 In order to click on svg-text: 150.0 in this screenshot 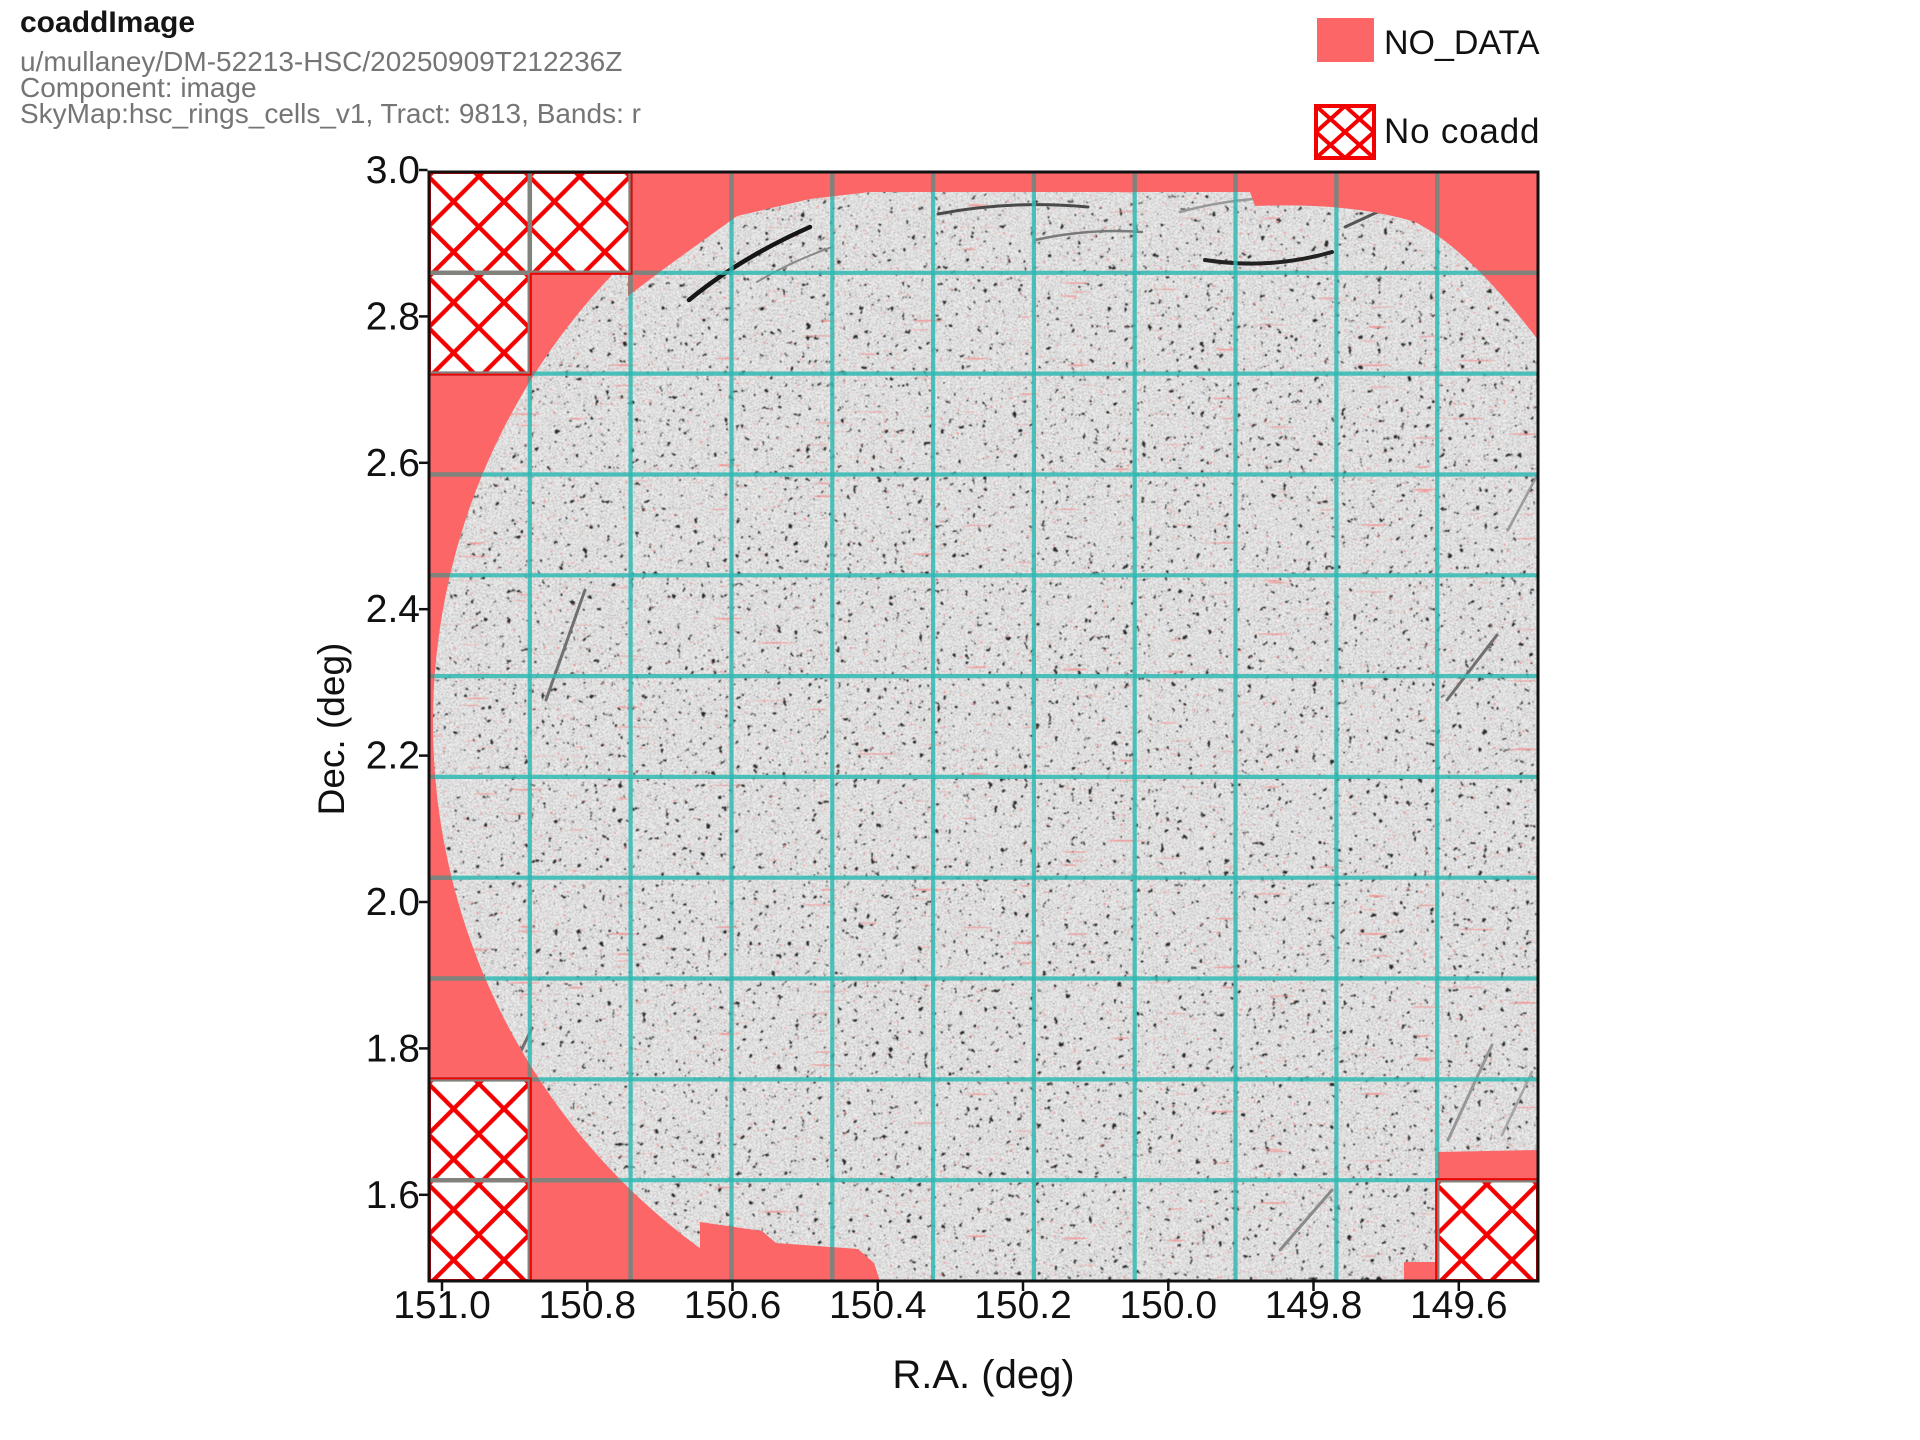, I will do `click(1168, 1305)`.